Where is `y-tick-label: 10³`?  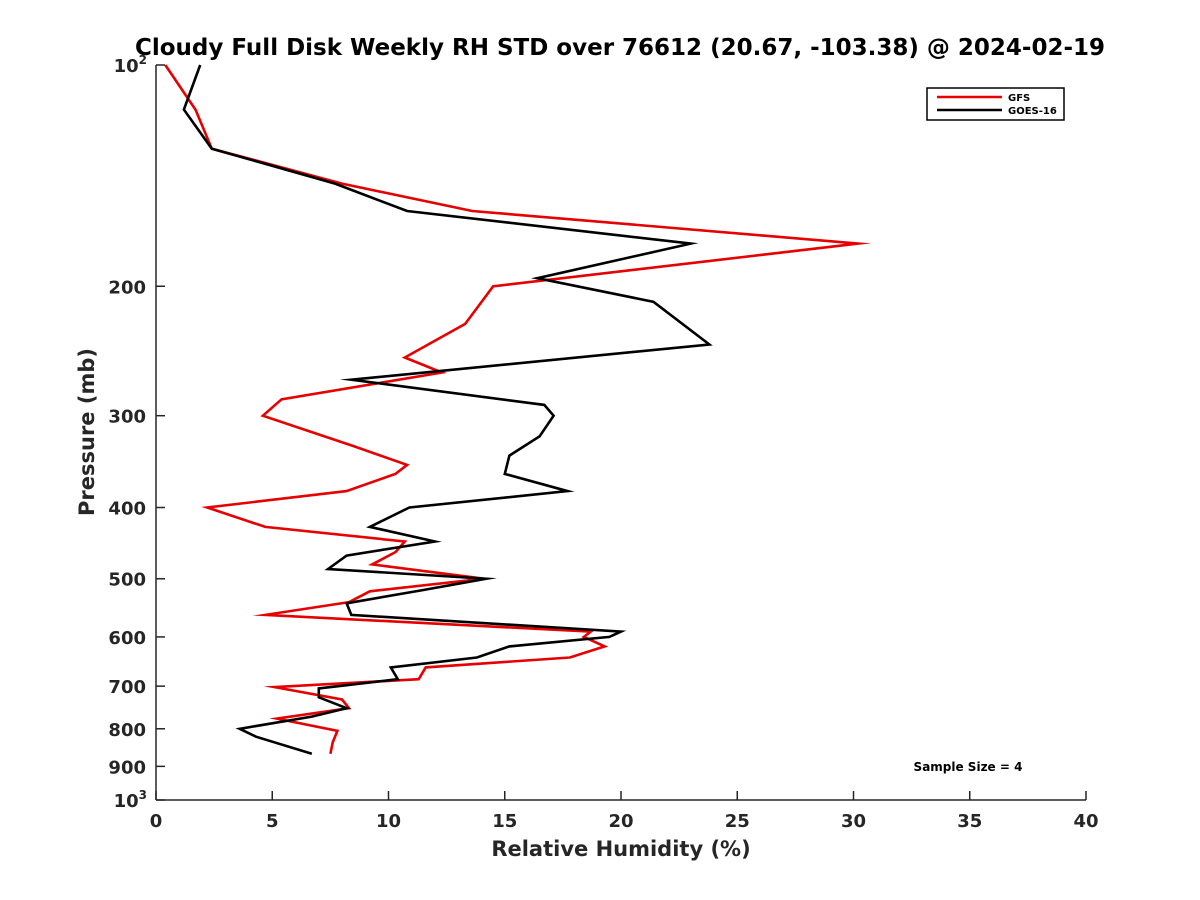 y-tick-label: 10³ is located at coordinates (130, 800).